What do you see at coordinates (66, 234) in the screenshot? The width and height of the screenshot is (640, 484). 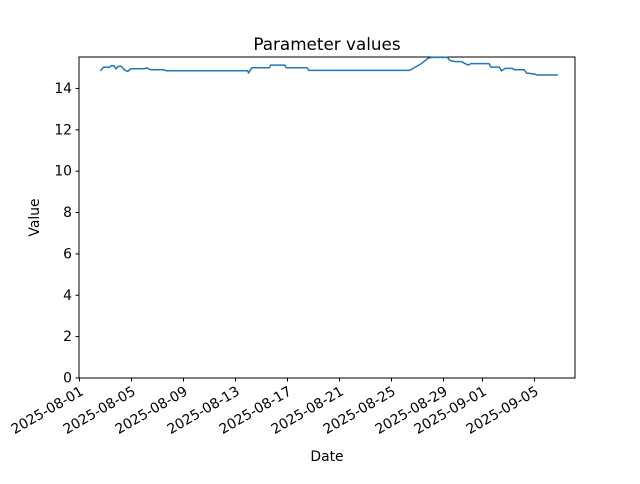 I see `y-axis-ticks: 0 2 4 6 8 10 12 14` at bounding box center [66, 234].